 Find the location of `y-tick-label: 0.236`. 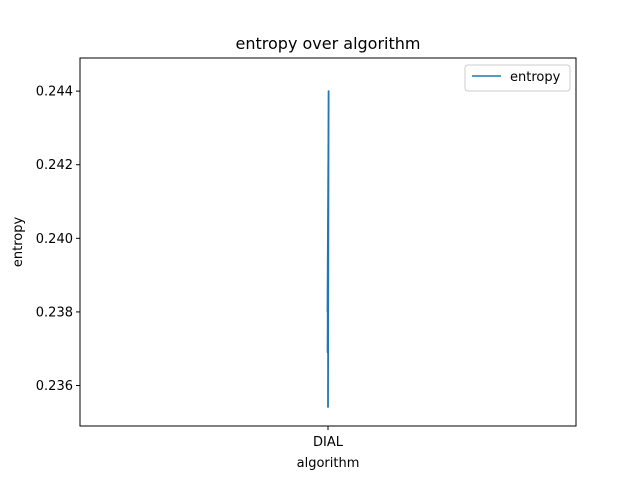

y-tick-label: 0.236 is located at coordinates (54, 386).